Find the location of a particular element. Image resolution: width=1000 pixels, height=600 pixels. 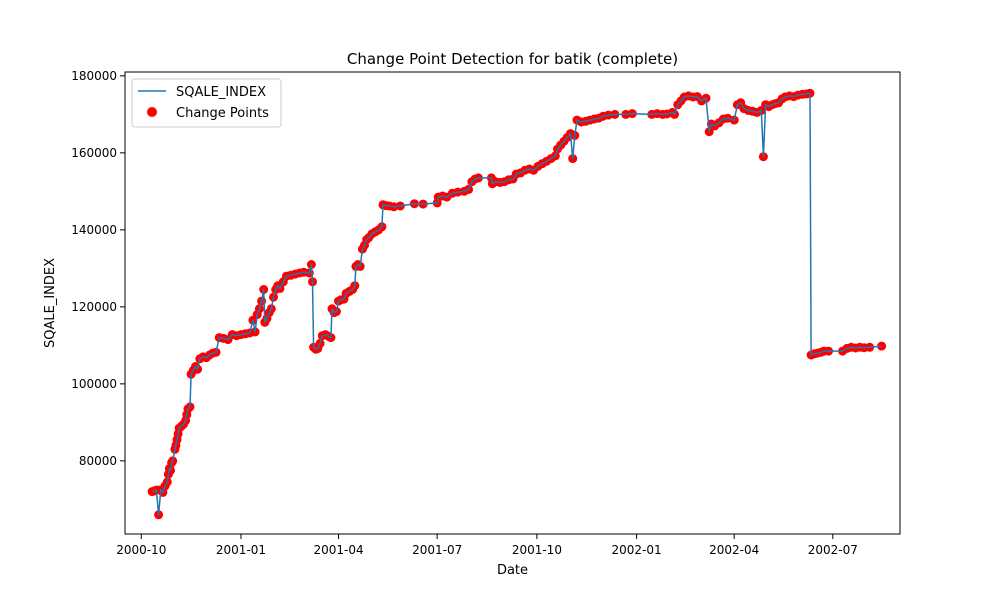

legend-label-points: Change Points is located at coordinates (222, 113).